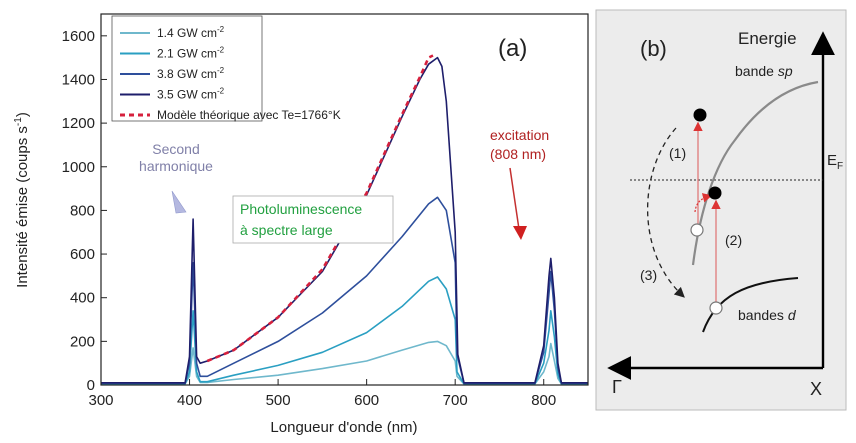 The height and width of the screenshot is (443, 856). Describe the element at coordinates (835, 162) in the screenshot. I see `fermi-label: EF` at that location.